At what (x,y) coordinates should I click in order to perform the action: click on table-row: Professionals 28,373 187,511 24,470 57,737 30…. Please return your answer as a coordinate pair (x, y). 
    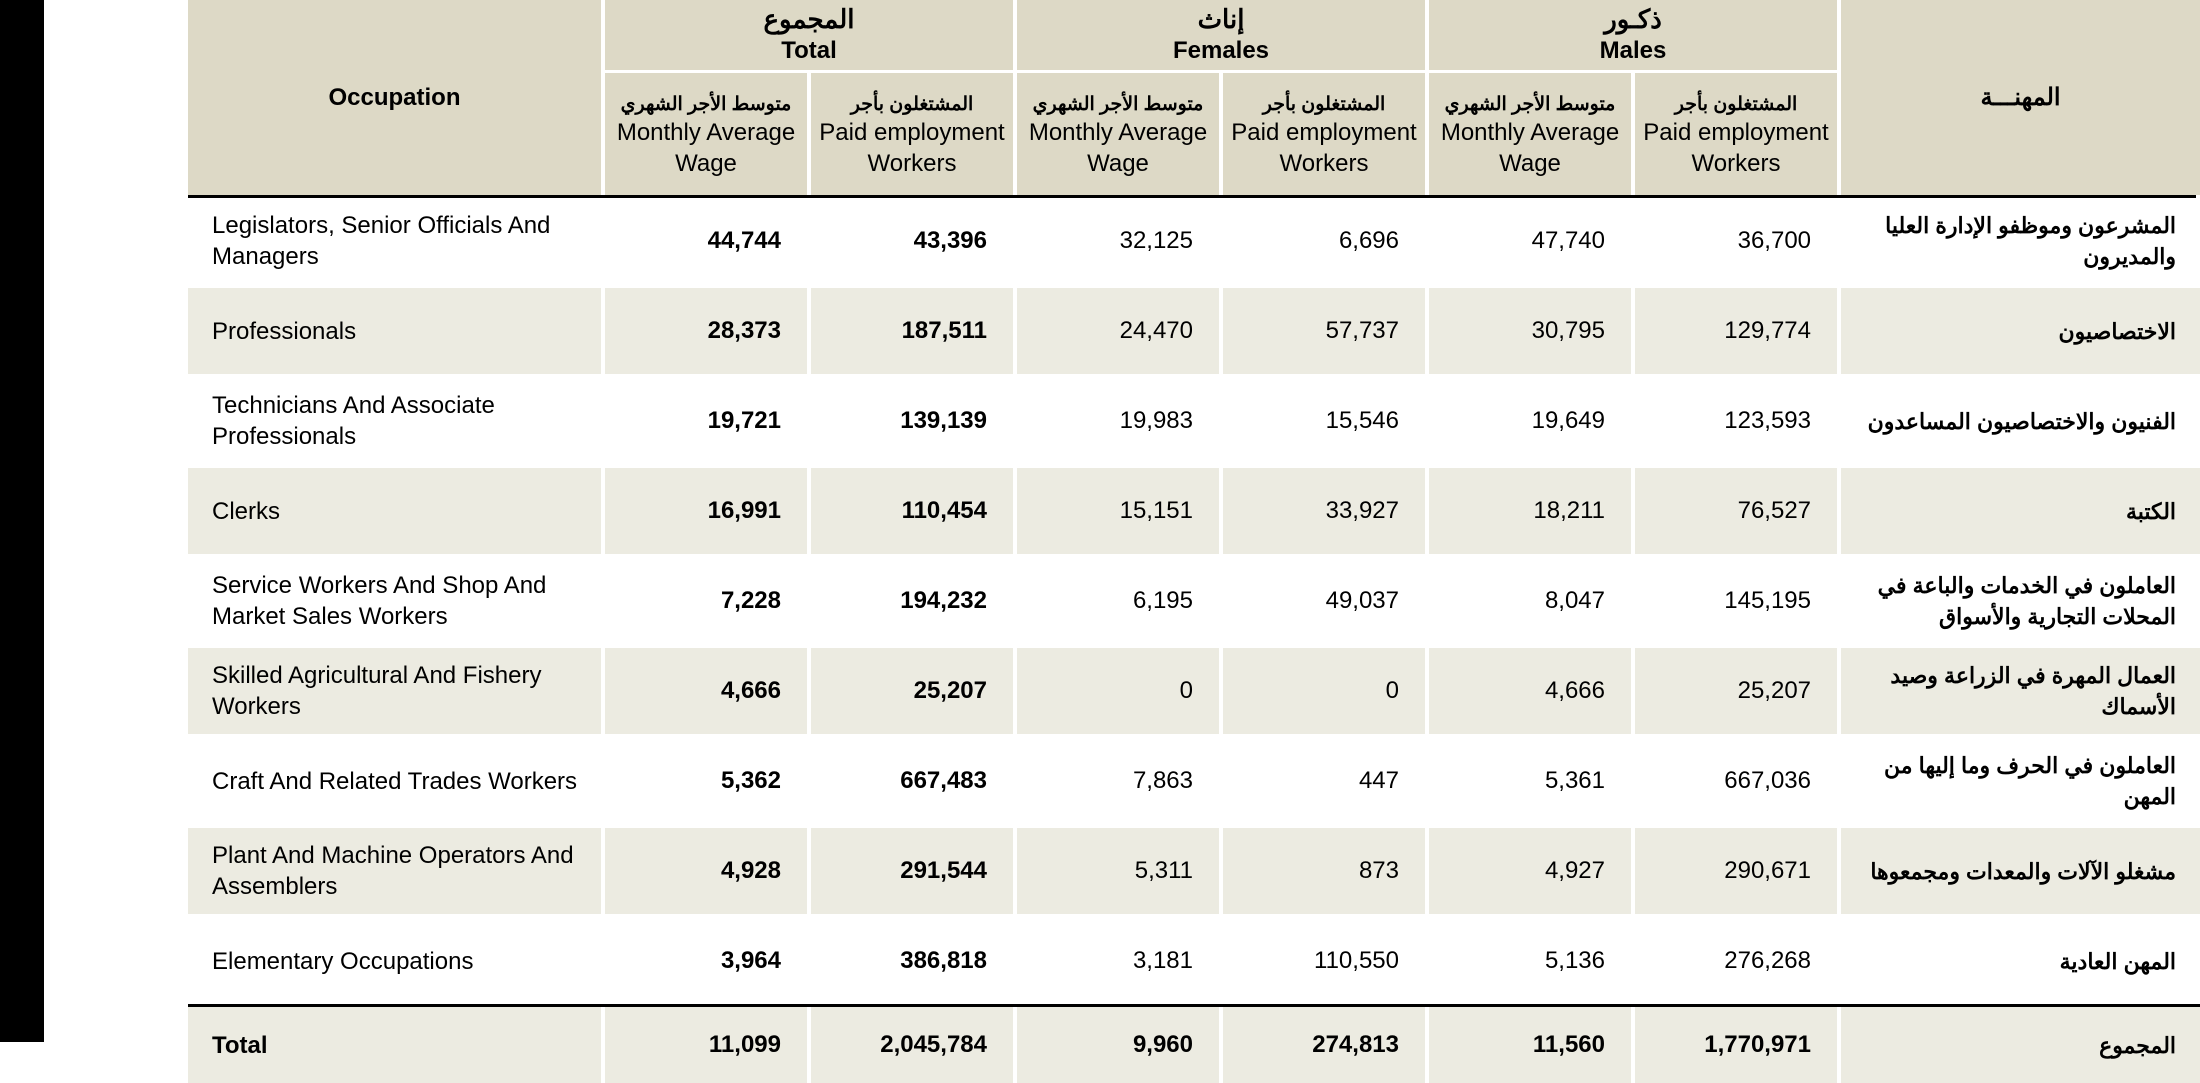
    Looking at the image, I should click on (1194, 331).